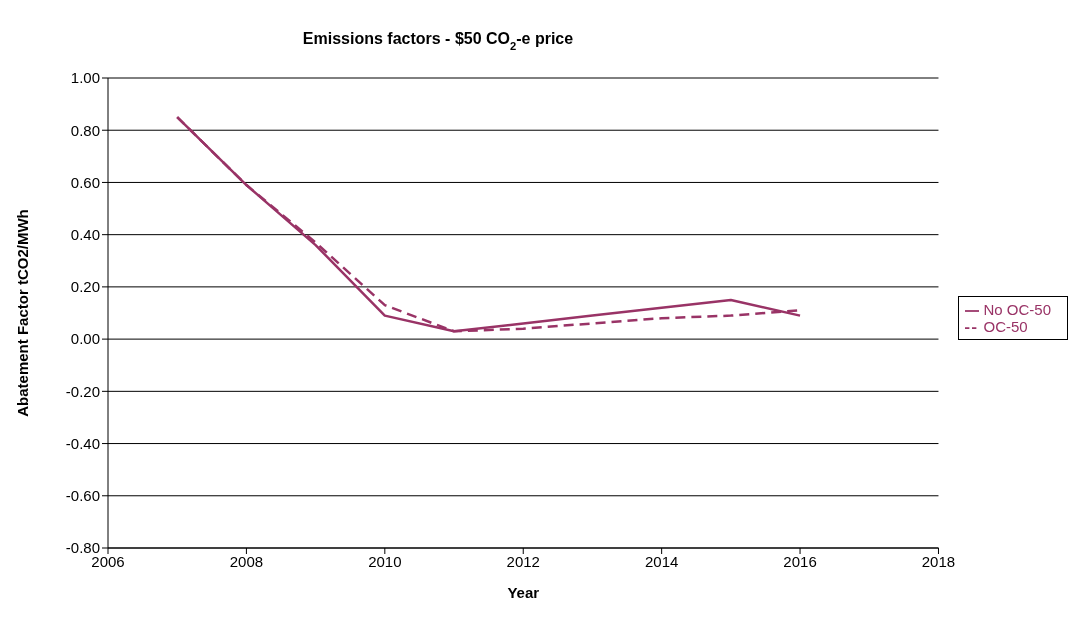 The image size is (1079, 640). Describe the element at coordinates (85, 234) in the screenshot. I see `y-tick-label: 0.40` at that location.